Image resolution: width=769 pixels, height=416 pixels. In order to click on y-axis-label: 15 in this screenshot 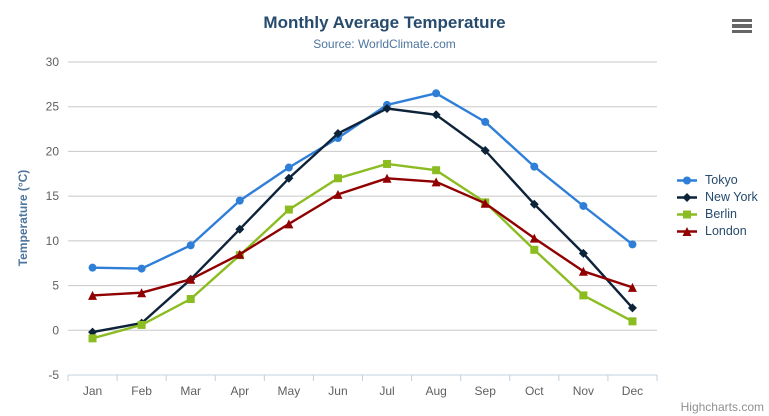, I will do `click(53, 196)`.